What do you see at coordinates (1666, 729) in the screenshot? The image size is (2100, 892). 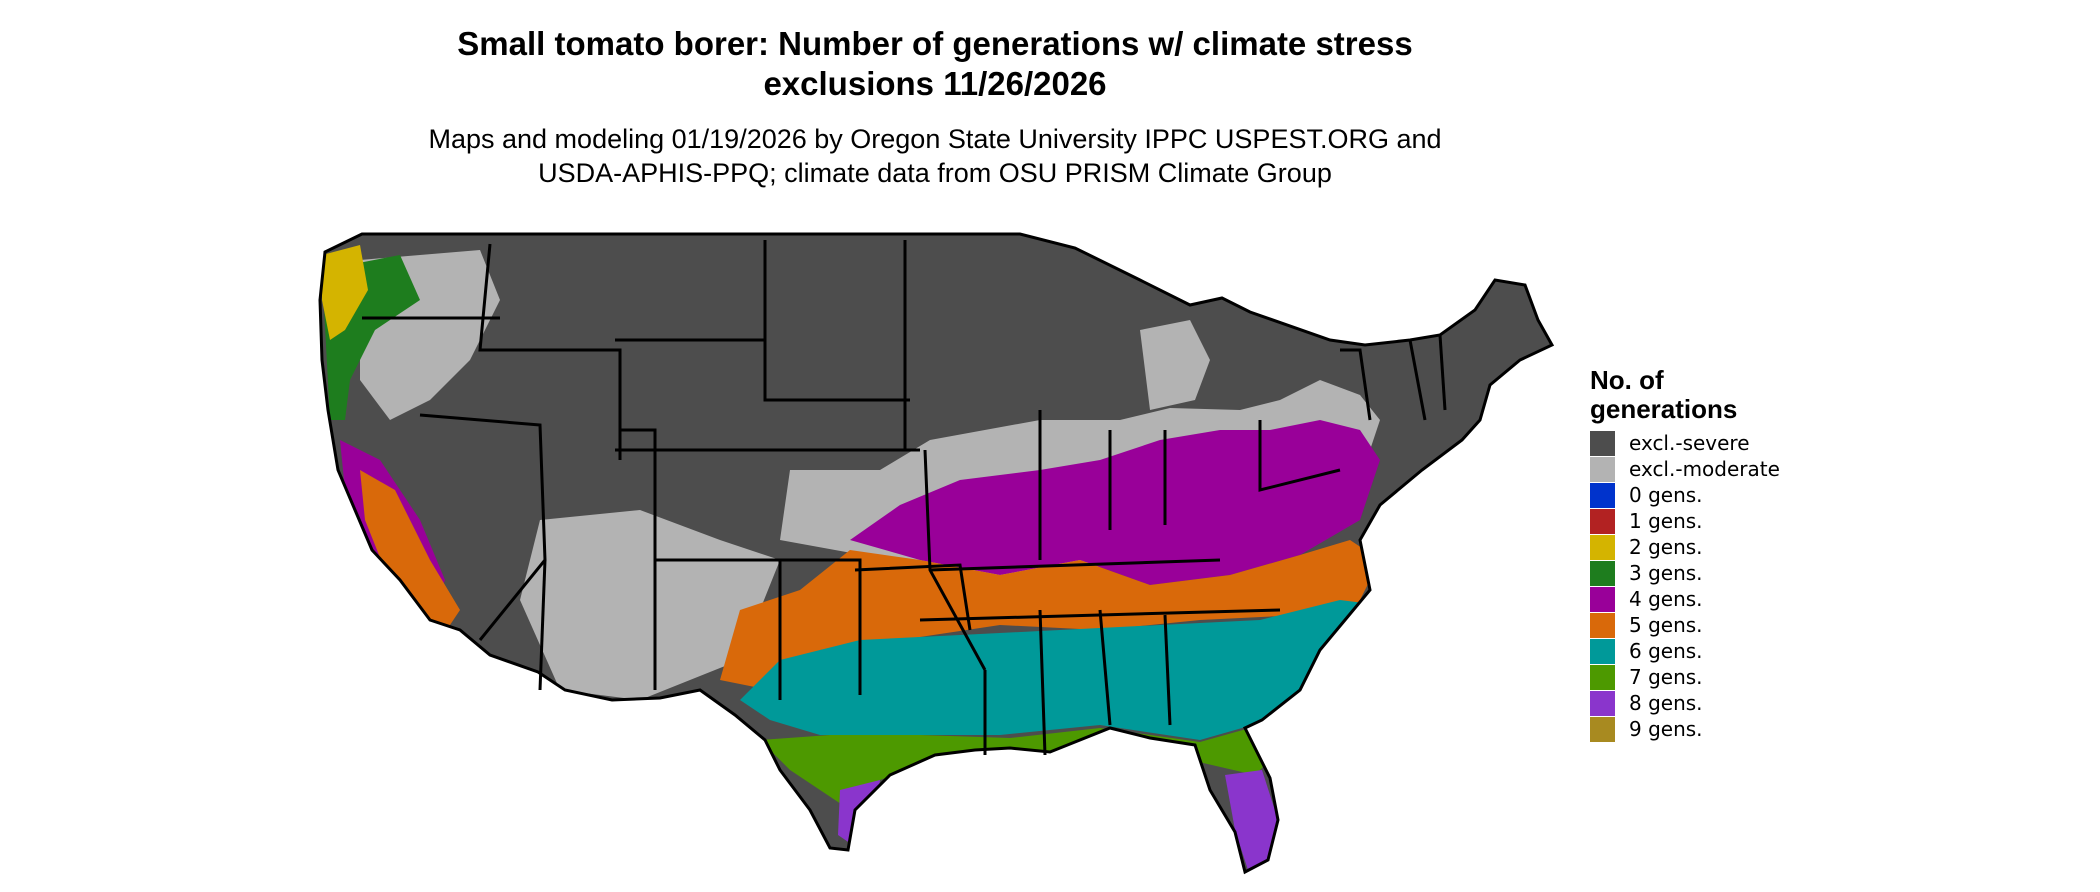 I see `legend-label: 9 gens.` at bounding box center [1666, 729].